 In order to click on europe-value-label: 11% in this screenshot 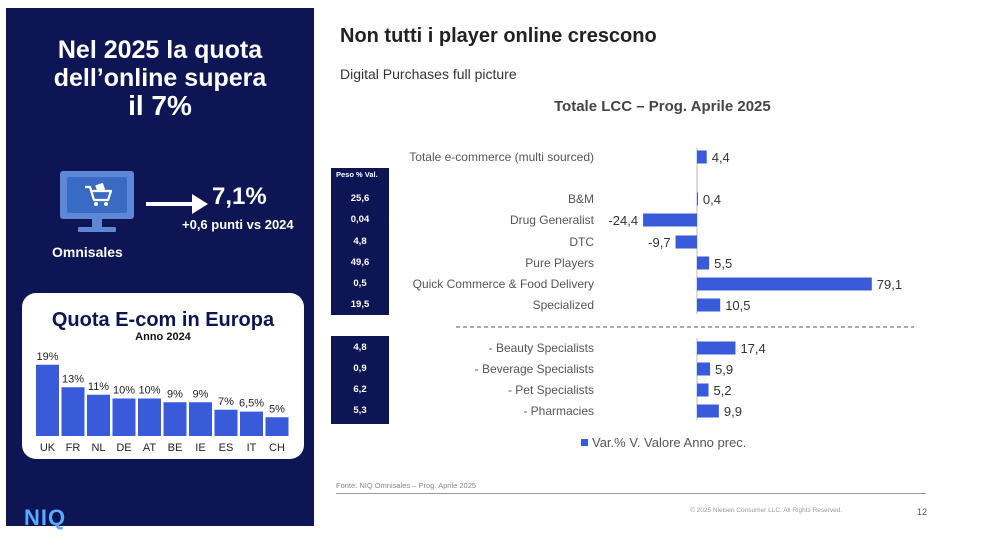, I will do `click(98, 387)`.